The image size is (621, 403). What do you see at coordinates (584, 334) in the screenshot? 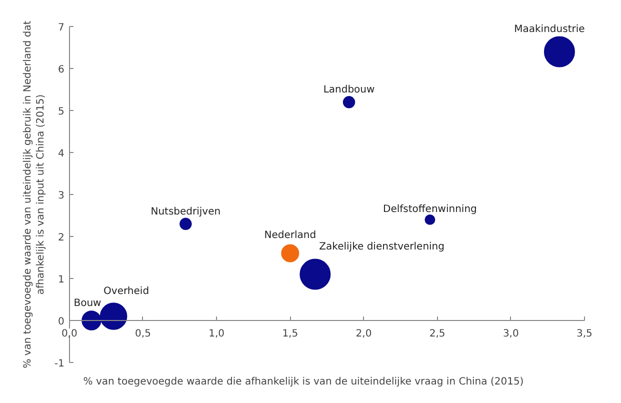
I see `x-tick-label: 3,5` at bounding box center [584, 334].